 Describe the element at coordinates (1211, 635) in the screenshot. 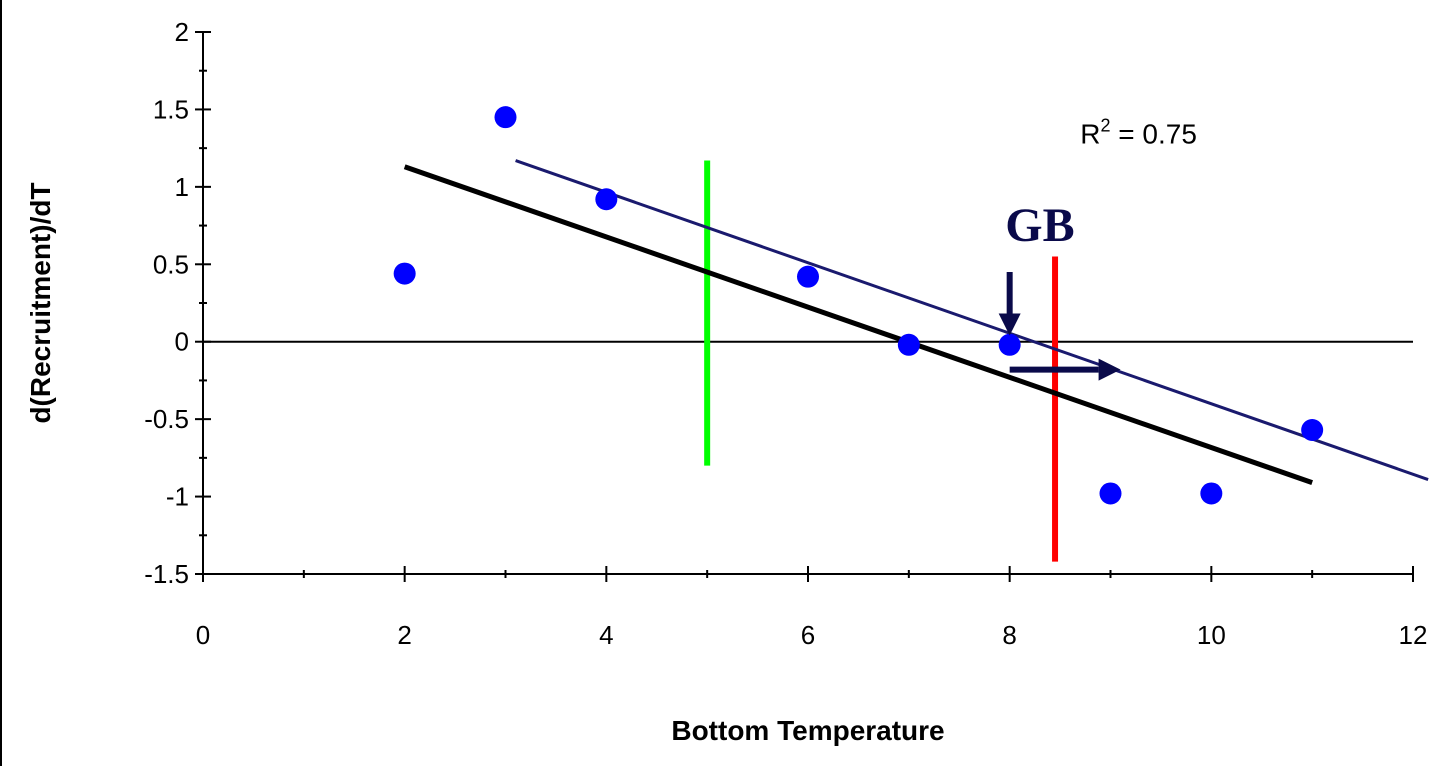

I see `x-tick-label-5: 10` at that location.